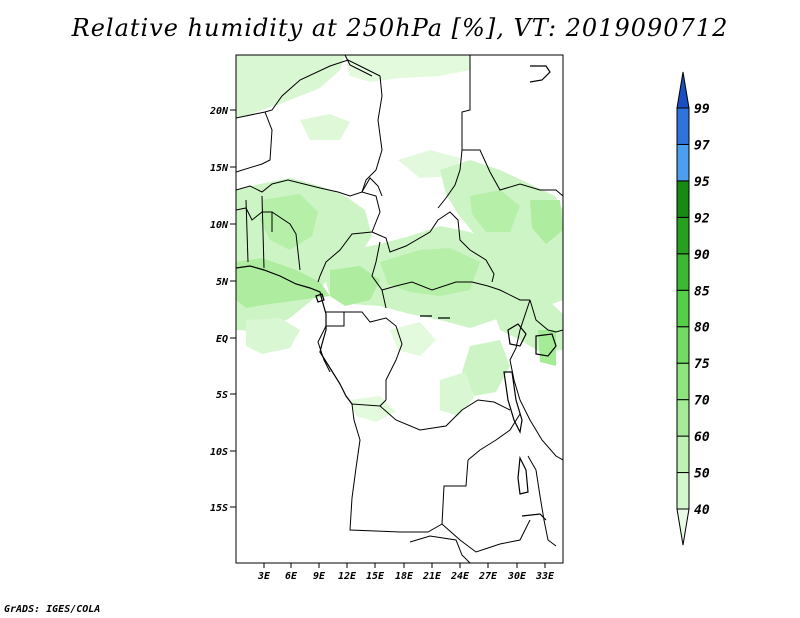  I want to click on colorbar-label: 95, so click(702, 182).